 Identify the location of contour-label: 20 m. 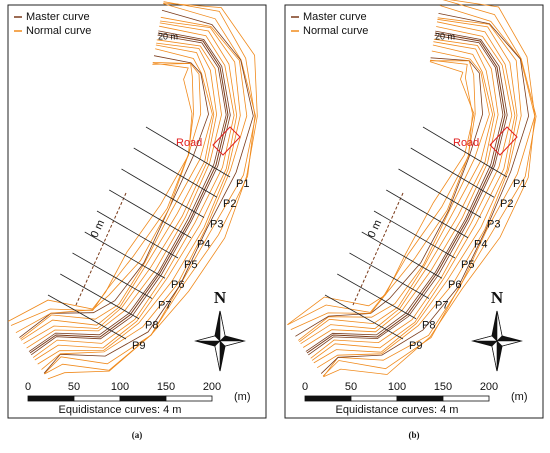
(168, 36).